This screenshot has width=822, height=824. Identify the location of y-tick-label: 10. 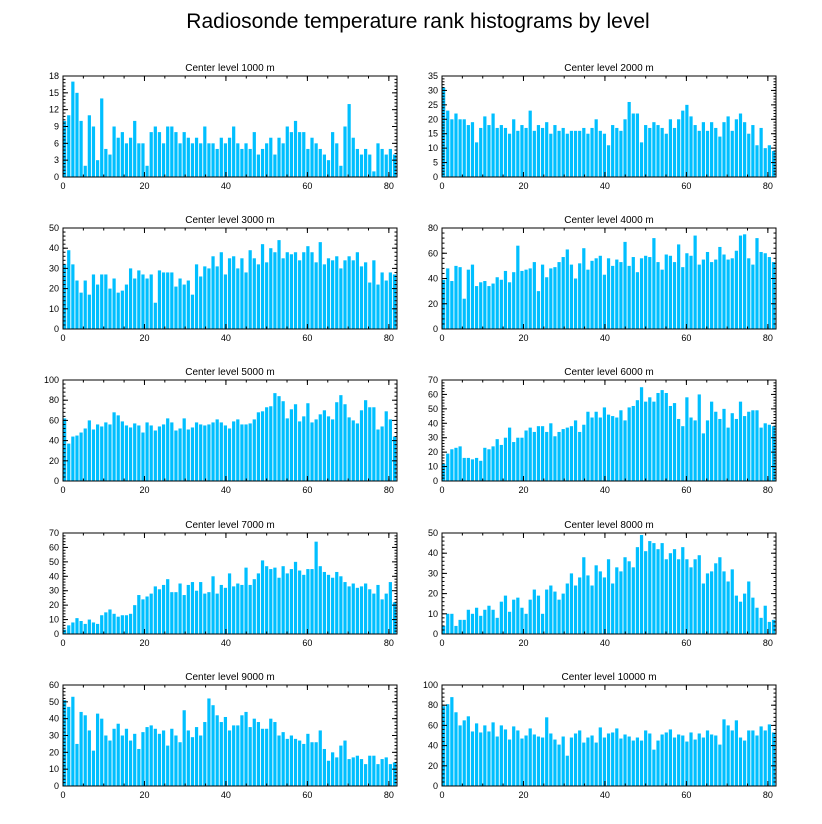
(433, 148).